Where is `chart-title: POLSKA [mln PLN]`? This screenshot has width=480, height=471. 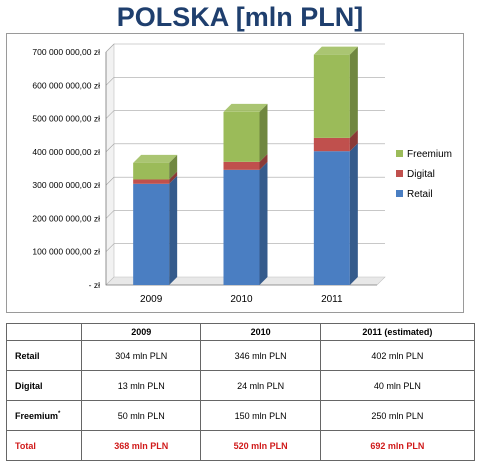
chart-title: POLSKA [mln PLN] is located at coordinates (240, 17).